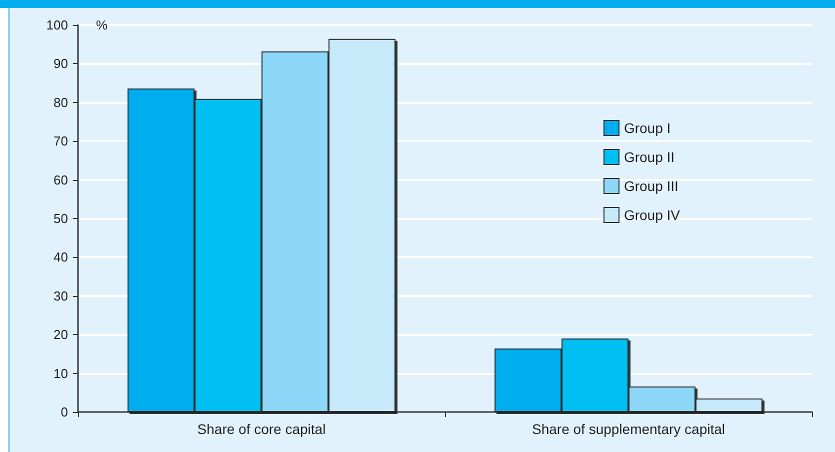 This screenshot has height=452, width=835. What do you see at coordinates (57, 25) in the screenshot?
I see `y-tick-label: 100` at bounding box center [57, 25].